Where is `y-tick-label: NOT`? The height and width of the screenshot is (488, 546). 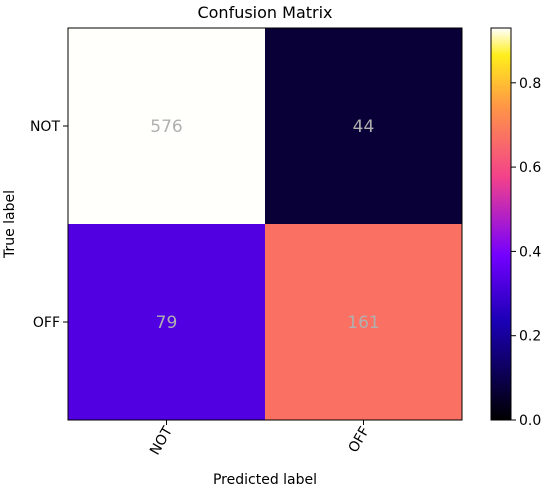
y-tick-label: NOT is located at coordinates (45, 127).